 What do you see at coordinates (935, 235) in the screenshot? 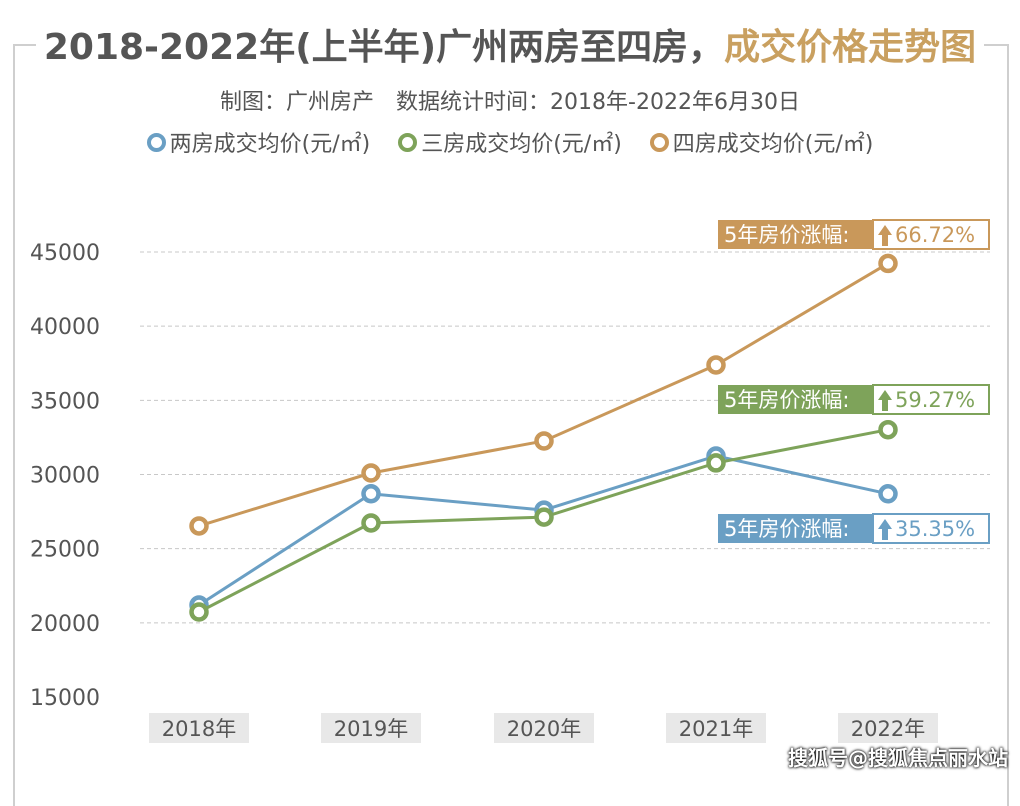
I see `growth-value: 66.72%` at bounding box center [935, 235].